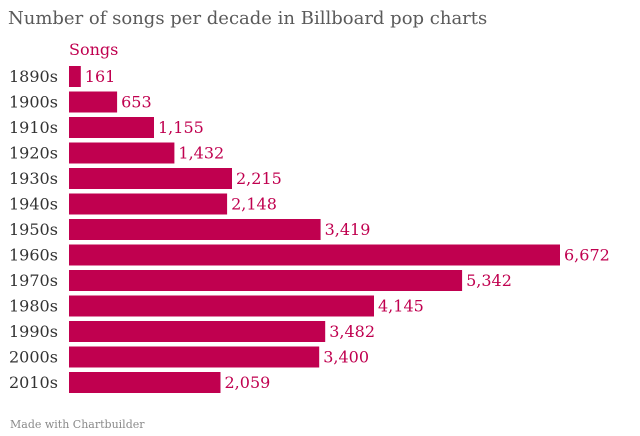 The width and height of the screenshot is (640, 436). Describe the element at coordinates (136, 102) in the screenshot. I see `value-label-1900s: 653` at that location.